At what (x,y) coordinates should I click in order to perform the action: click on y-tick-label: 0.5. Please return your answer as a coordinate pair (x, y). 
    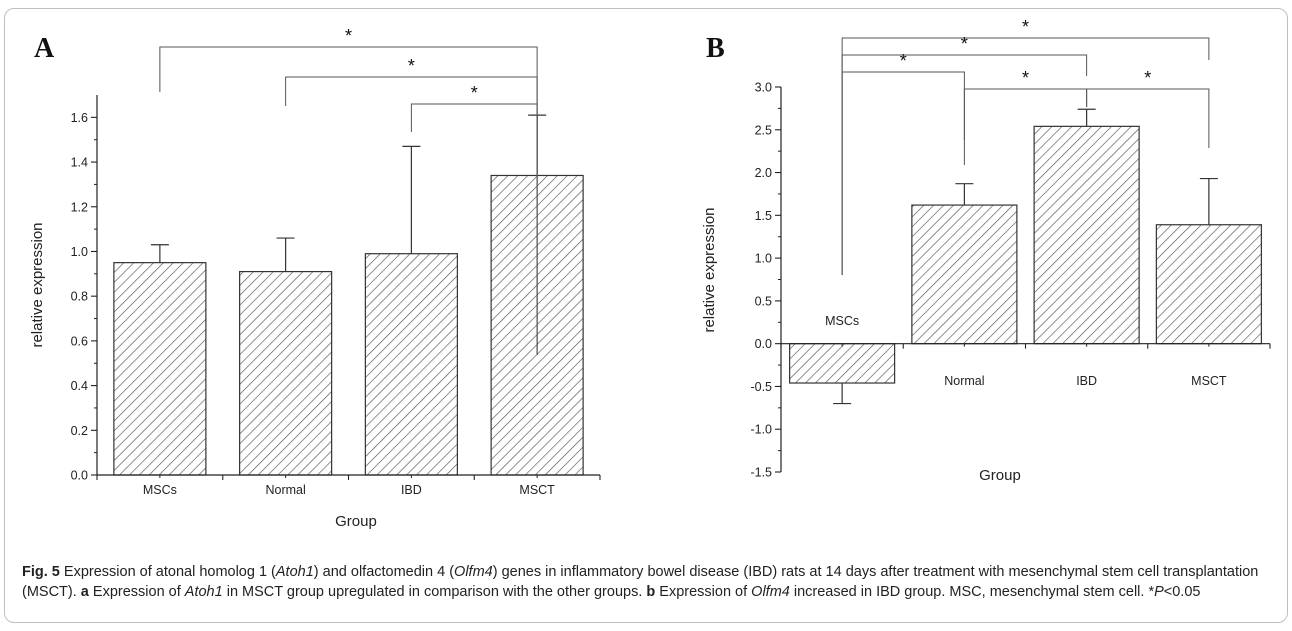
    Looking at the image, I should click on (763, 301).